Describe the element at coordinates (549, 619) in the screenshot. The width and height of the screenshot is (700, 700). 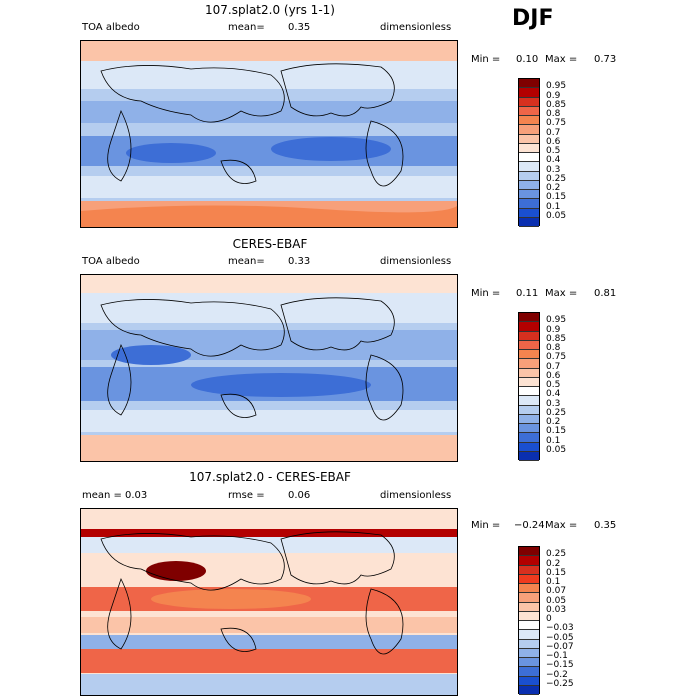
I see `colorbar-tick-label: 0` at that location.